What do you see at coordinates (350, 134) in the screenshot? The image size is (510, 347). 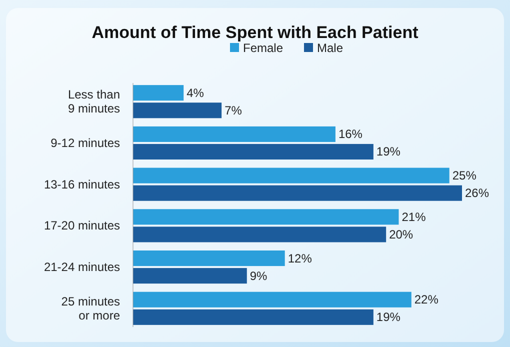 I see `data-label: 16%` at bounding box center [350, 134].